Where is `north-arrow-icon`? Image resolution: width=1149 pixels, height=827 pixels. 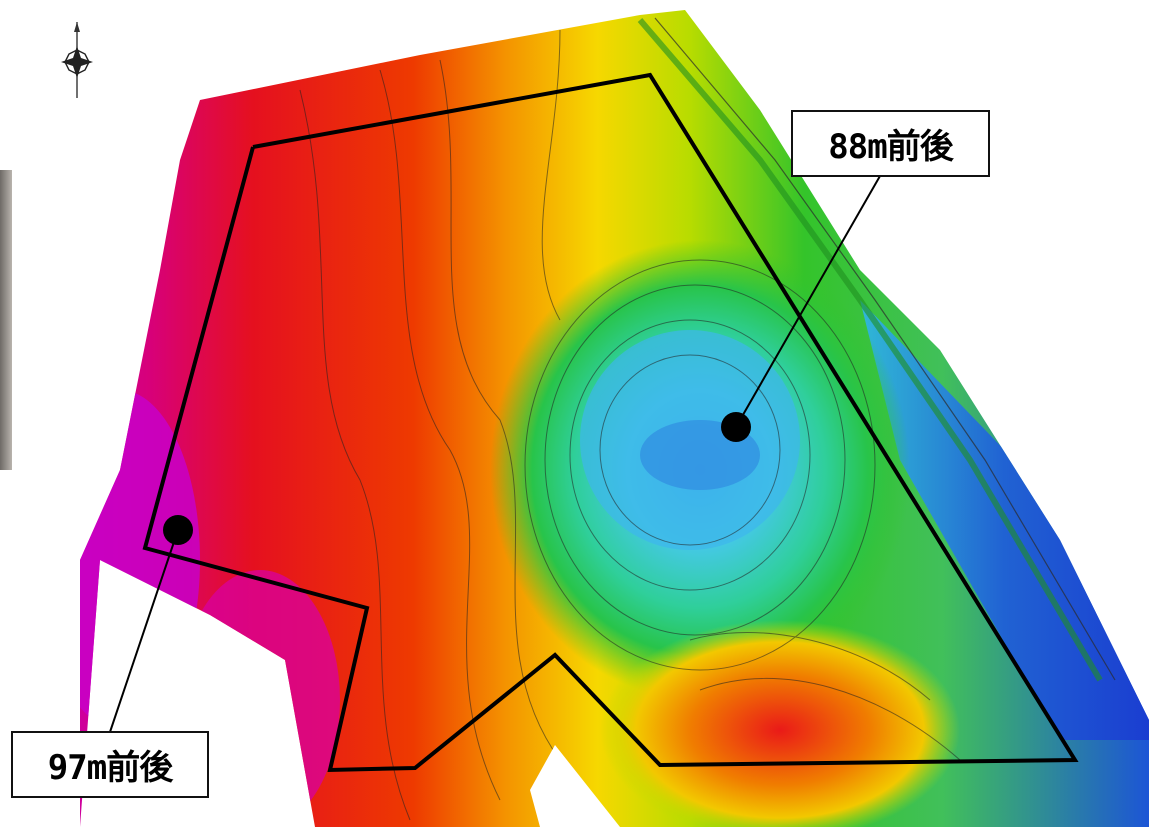
north-arrow-icon is located at coordinates (77, 60).